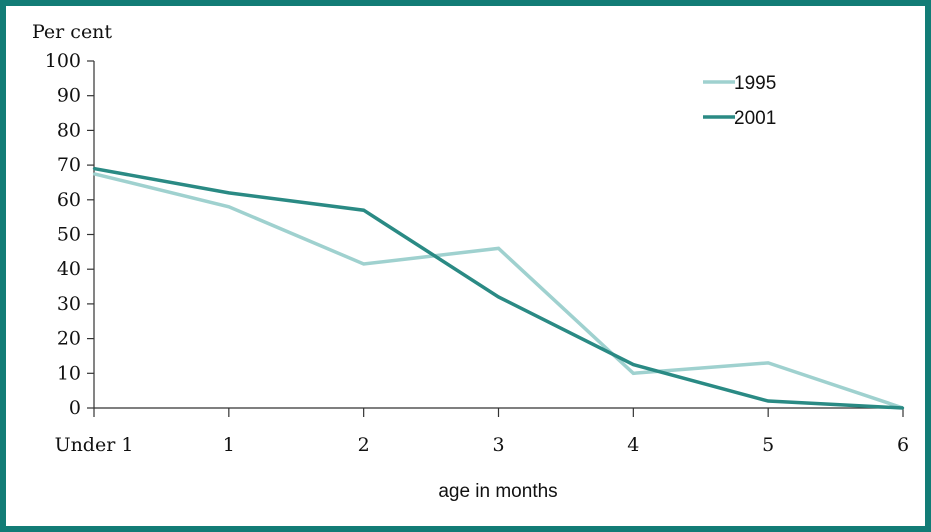  I want to click on y-tick-label: 40, so click(69, 269).